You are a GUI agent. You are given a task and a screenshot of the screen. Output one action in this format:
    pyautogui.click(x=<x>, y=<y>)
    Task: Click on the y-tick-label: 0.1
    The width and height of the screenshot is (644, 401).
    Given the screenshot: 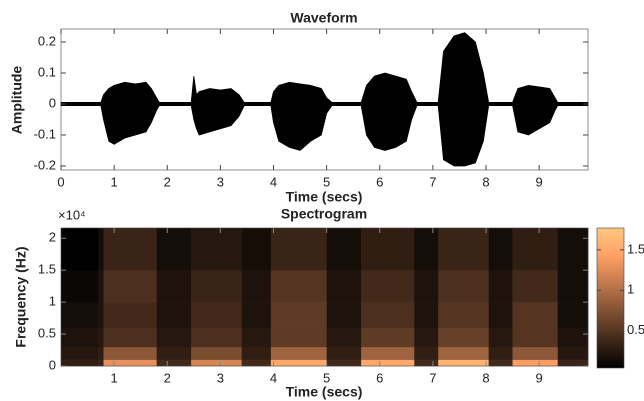 What is the action you would take?
    pyautogui.click(x=47, y=71)
    